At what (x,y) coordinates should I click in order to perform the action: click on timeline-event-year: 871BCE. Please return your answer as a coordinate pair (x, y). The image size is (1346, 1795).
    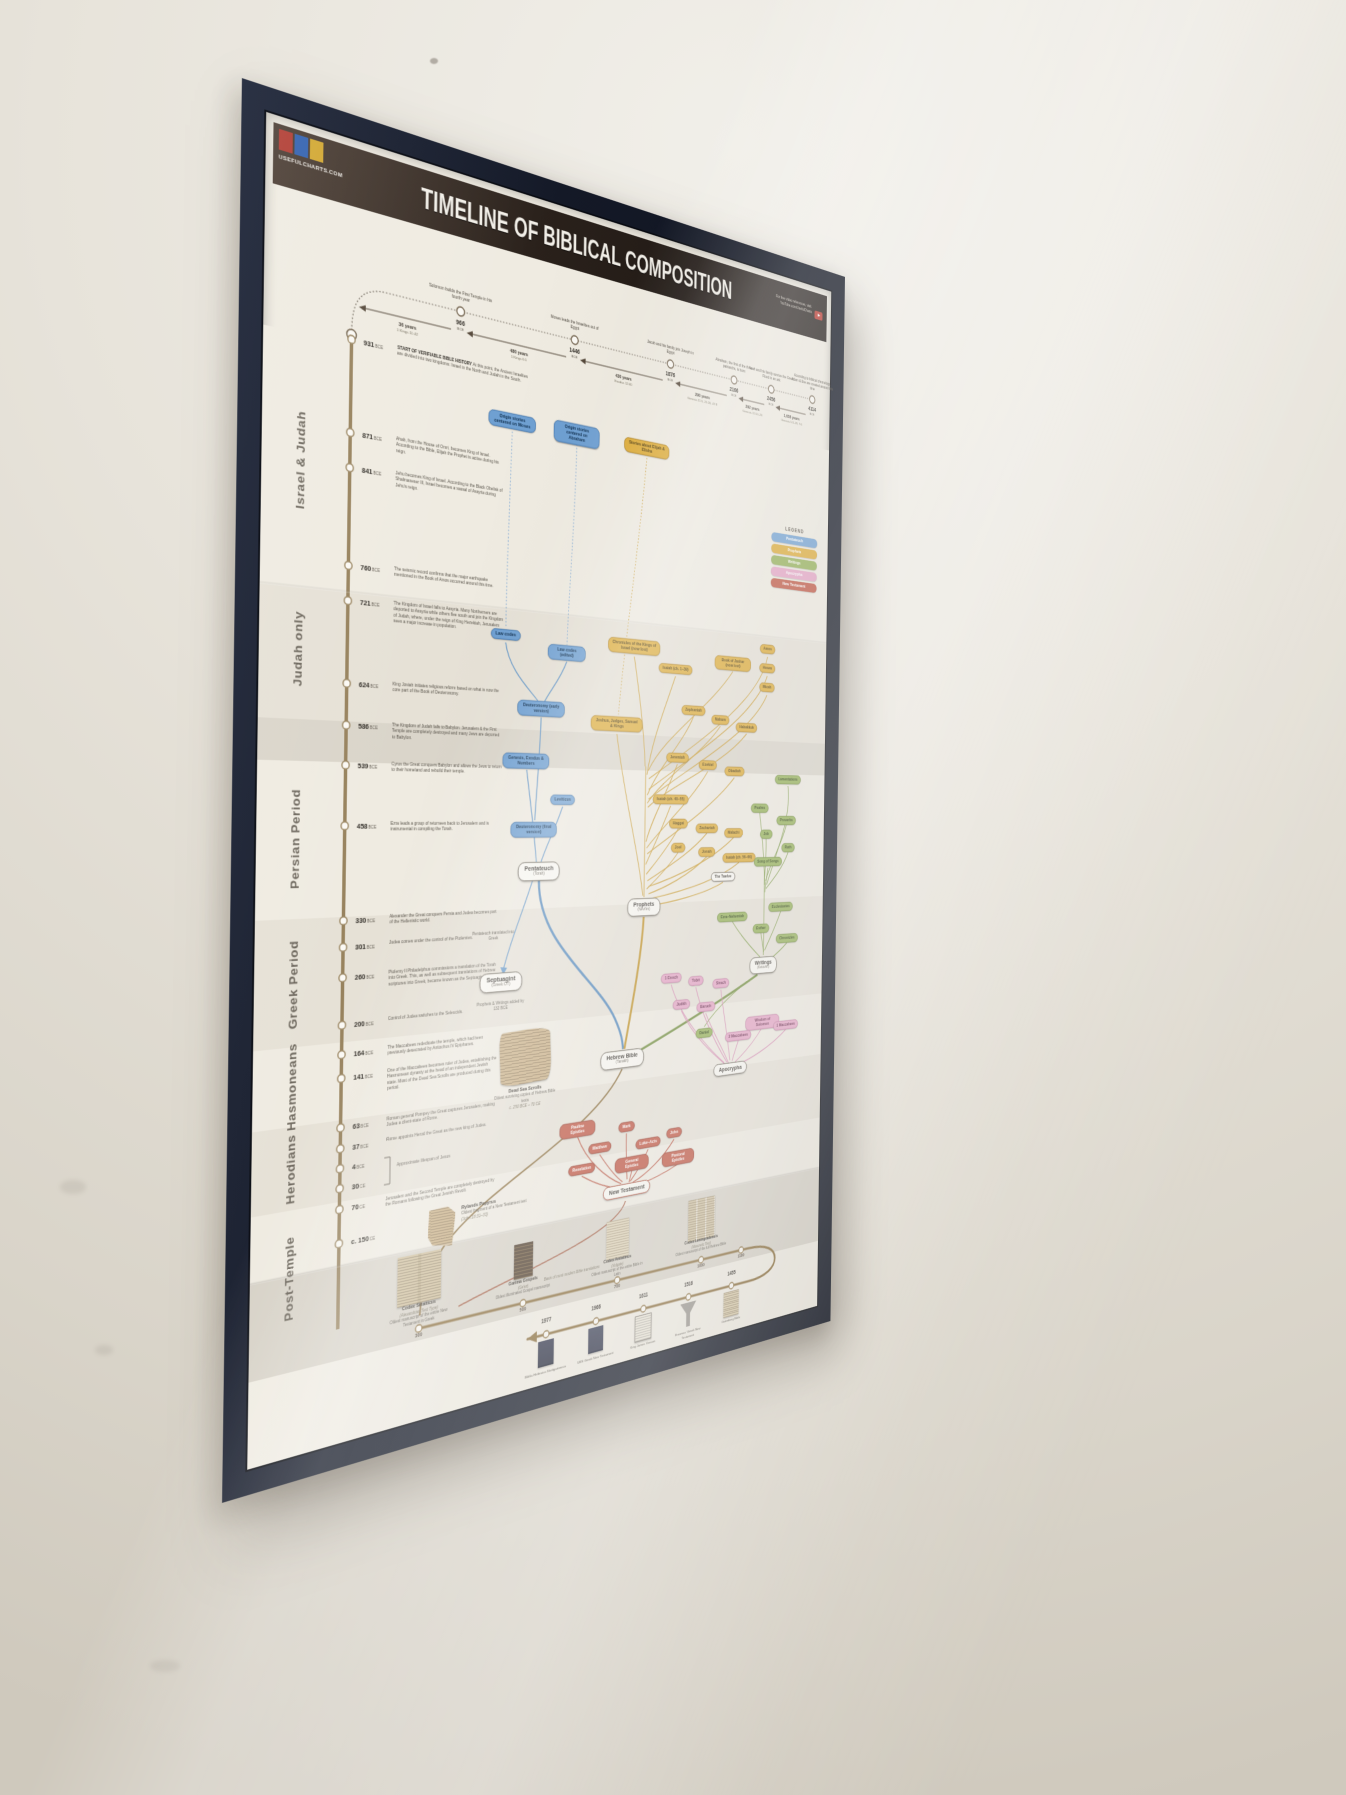
    Looking at the image, I should click on (372, 436).